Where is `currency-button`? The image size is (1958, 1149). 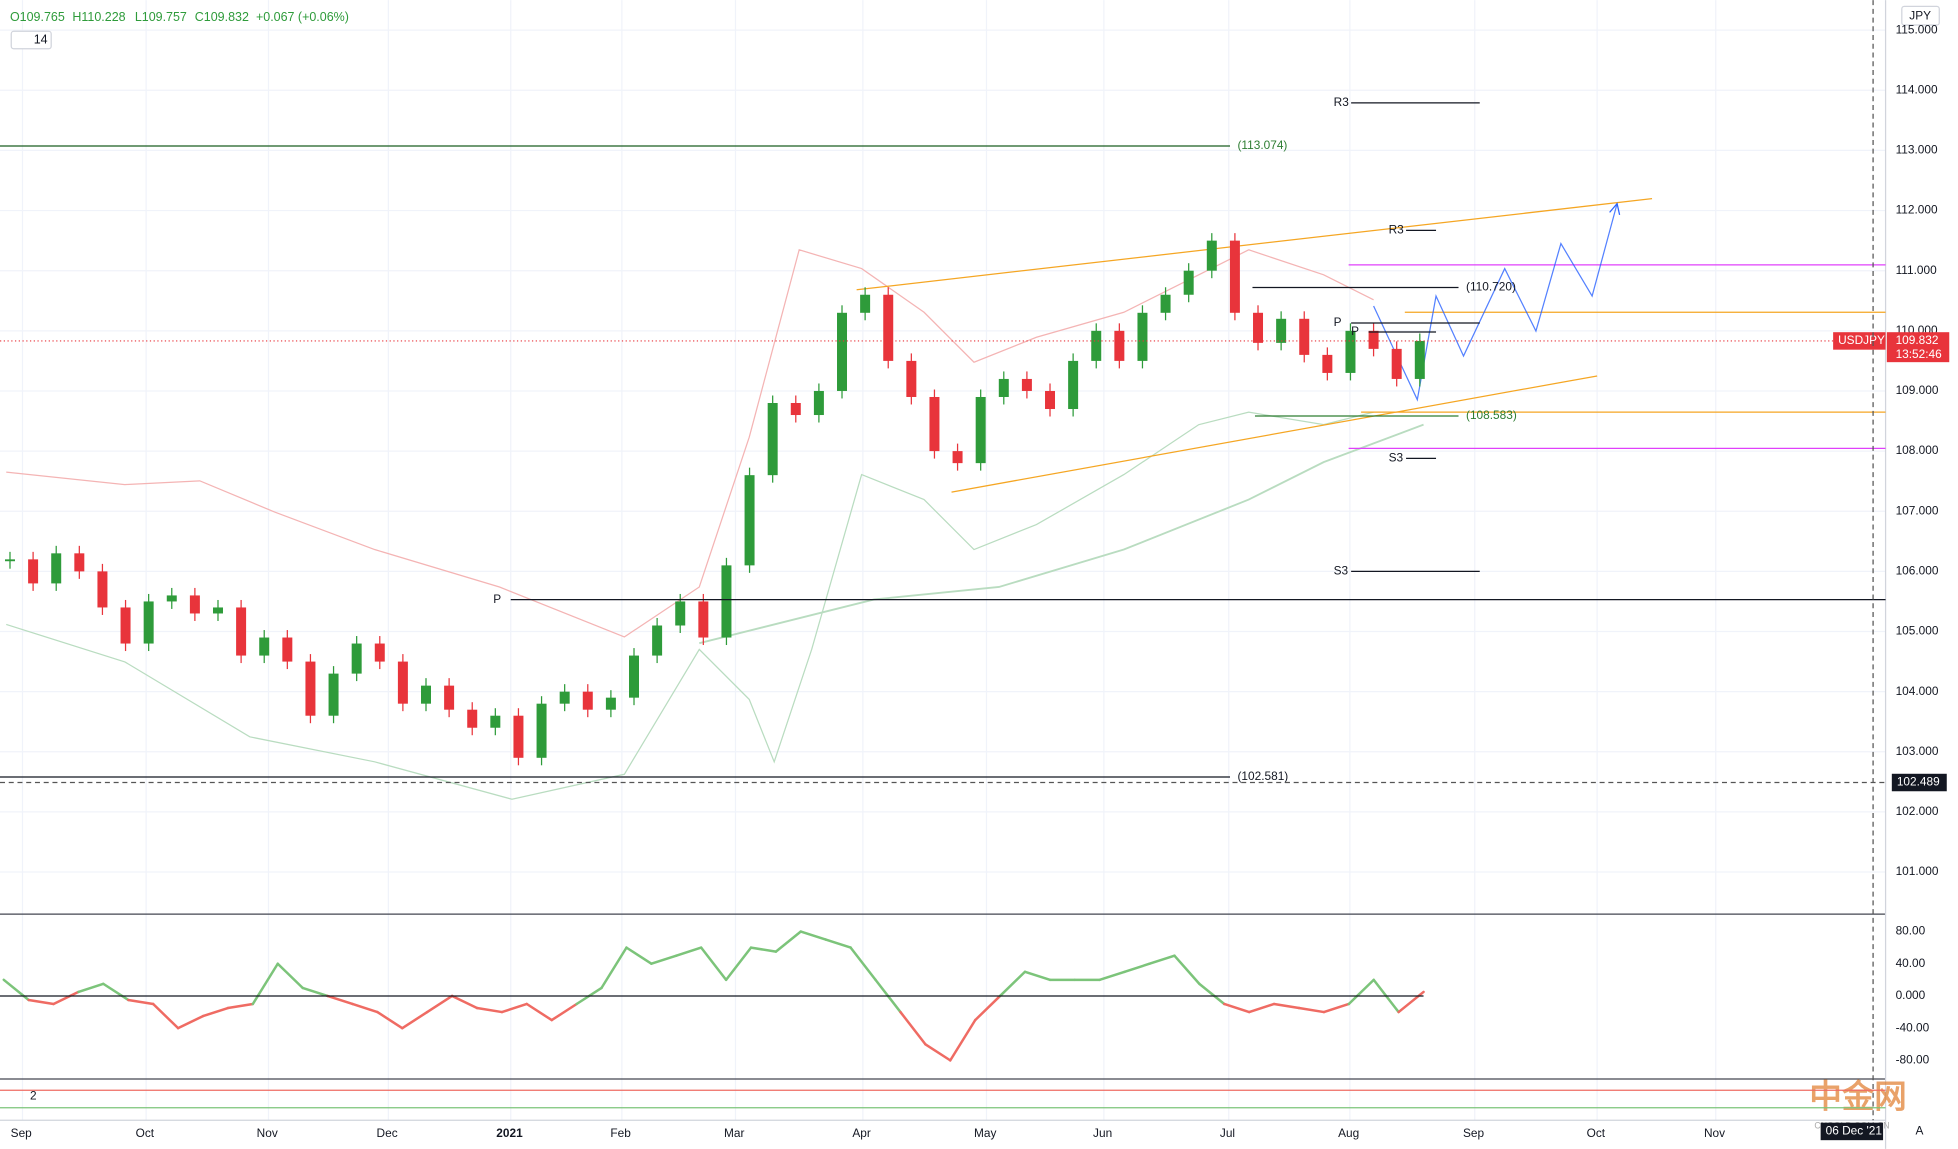
currency-button is located at coordinates (1920, 15).